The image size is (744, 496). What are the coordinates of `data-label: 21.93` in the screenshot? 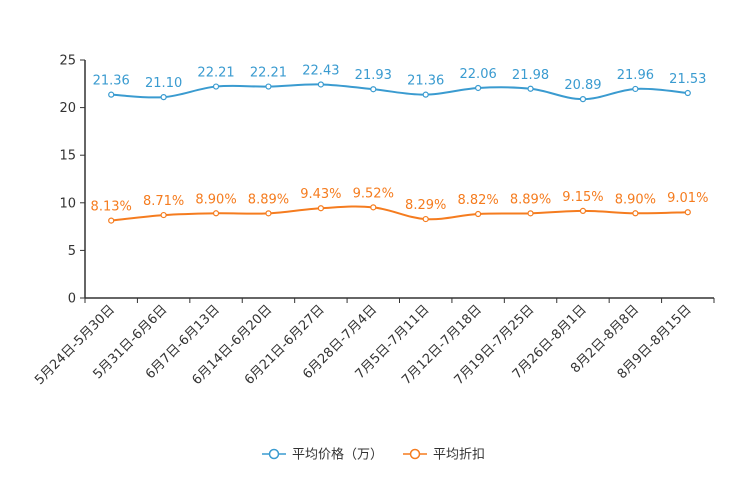 It's located at (373, 75).